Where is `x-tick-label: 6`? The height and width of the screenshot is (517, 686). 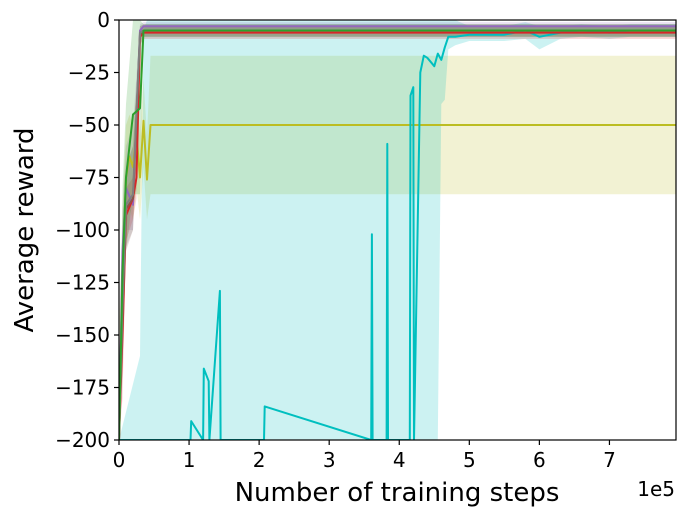
x-tick-label: 6 is located at coordinates (539, 460).